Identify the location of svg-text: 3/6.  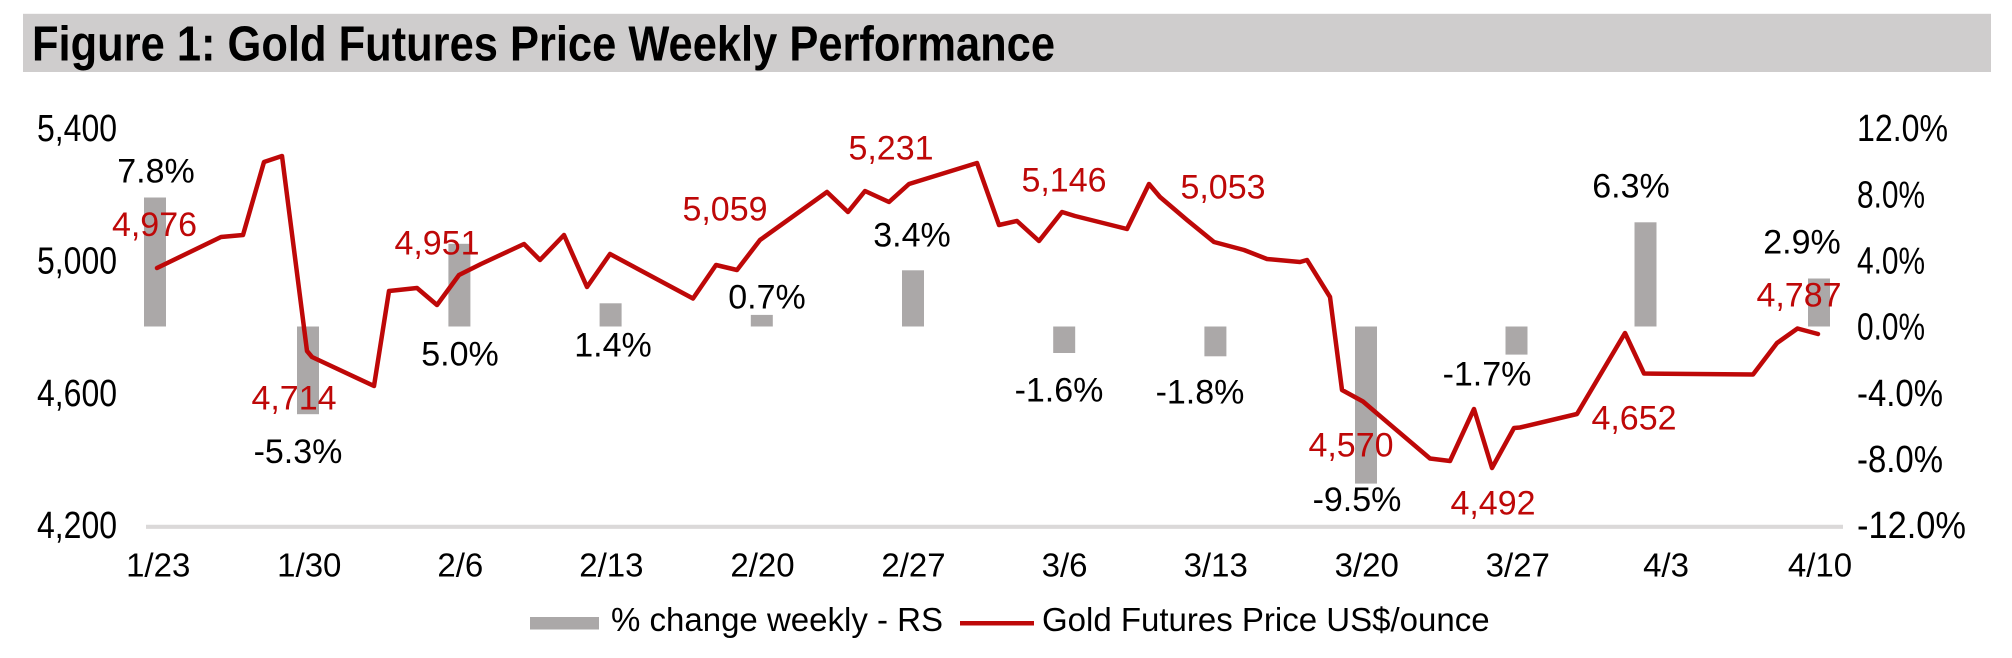
(1065, 564).